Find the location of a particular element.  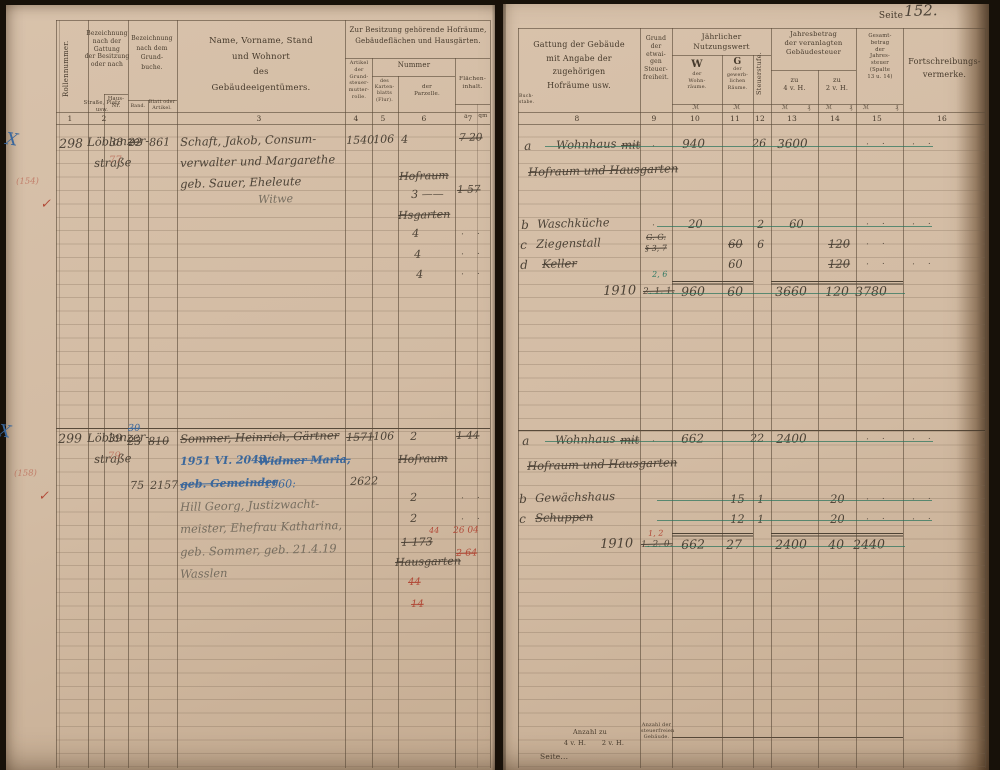

column-header-fortschreibung: Fortschreibungs- vermerke. is located at coordinates (944, 68).